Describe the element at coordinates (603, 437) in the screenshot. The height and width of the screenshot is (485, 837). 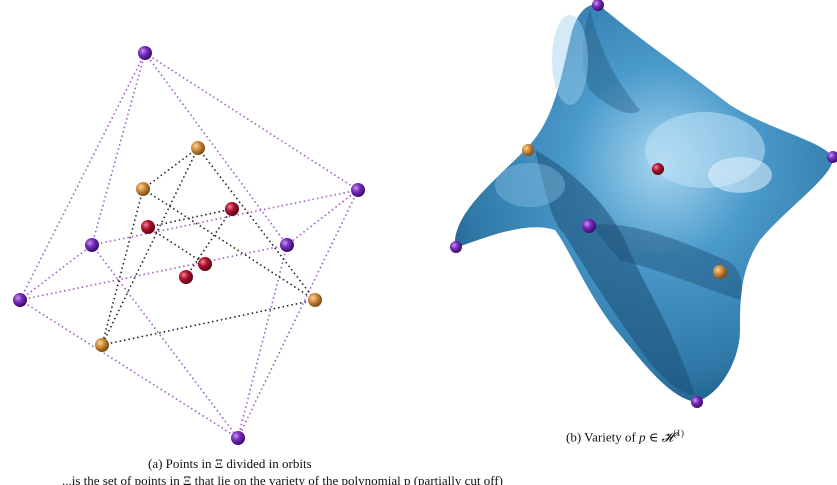
I see `caption-prefix: (b) Variety of` at that location.